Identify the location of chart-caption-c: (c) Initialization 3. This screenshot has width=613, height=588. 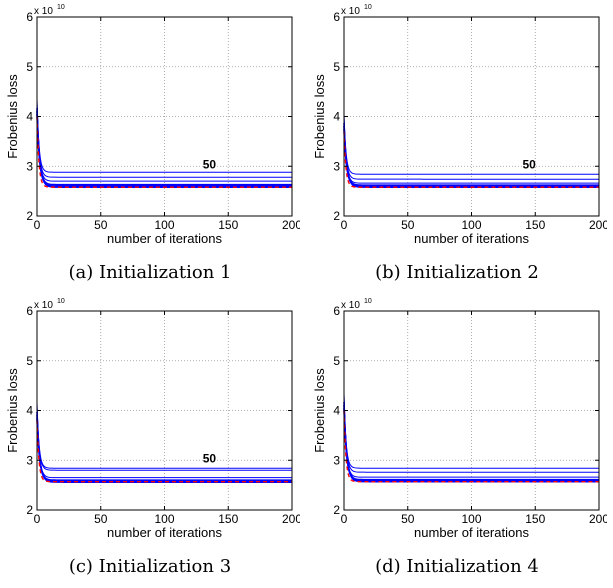
(150, 566).